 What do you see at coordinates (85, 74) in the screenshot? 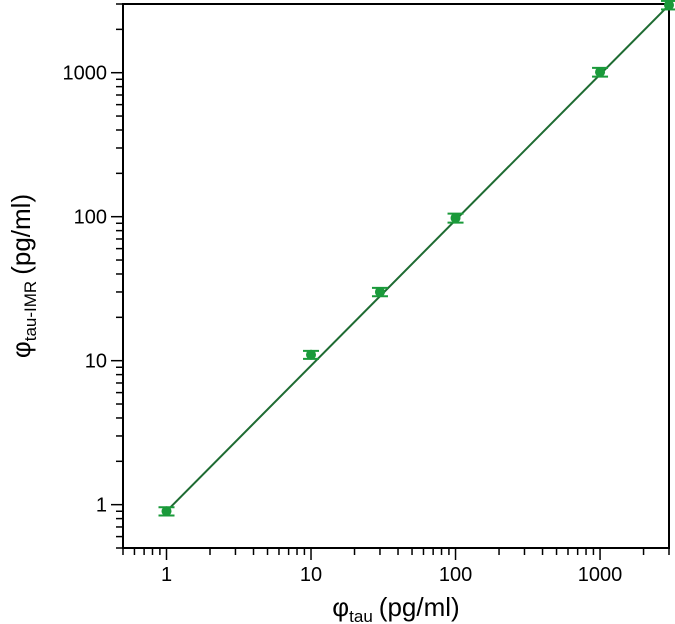
I see `y-tick-label: 1000` at bounding box center [85, 74].